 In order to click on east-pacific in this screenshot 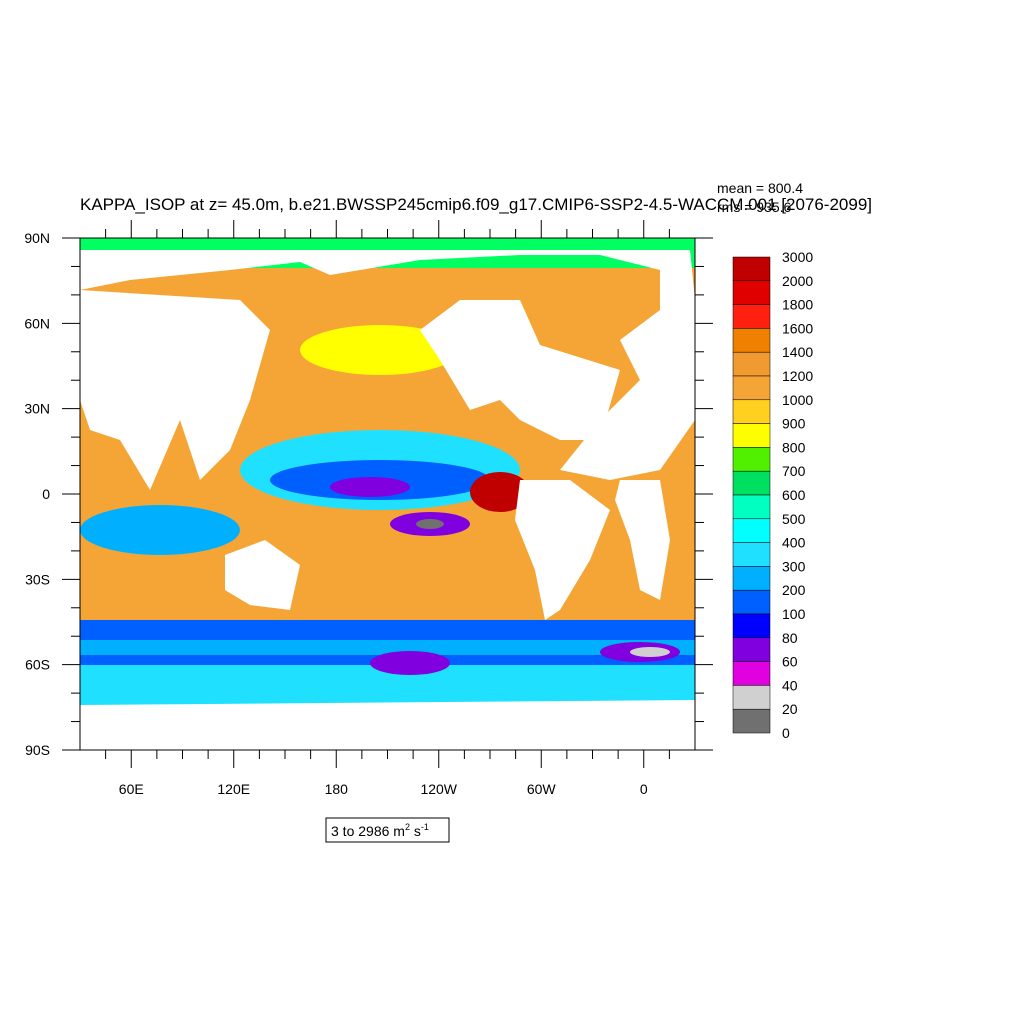, I will do `click(500, 492)`.